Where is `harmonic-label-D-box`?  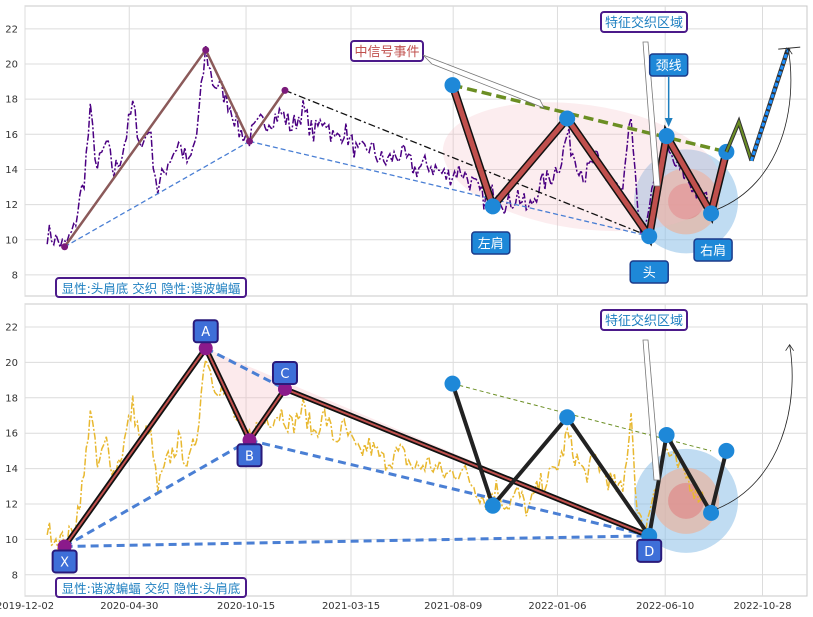
harmonic-label-D-box is located at coordinates (649, 550).